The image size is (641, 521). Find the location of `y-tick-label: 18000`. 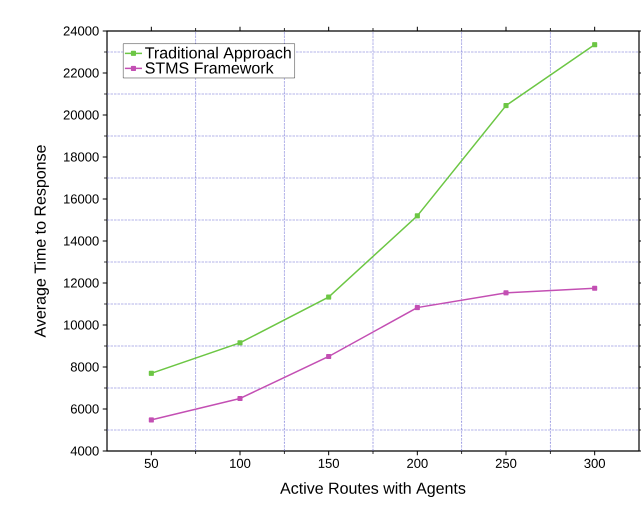

y-tick-label: 18000 is located at coordinates (81, 157).